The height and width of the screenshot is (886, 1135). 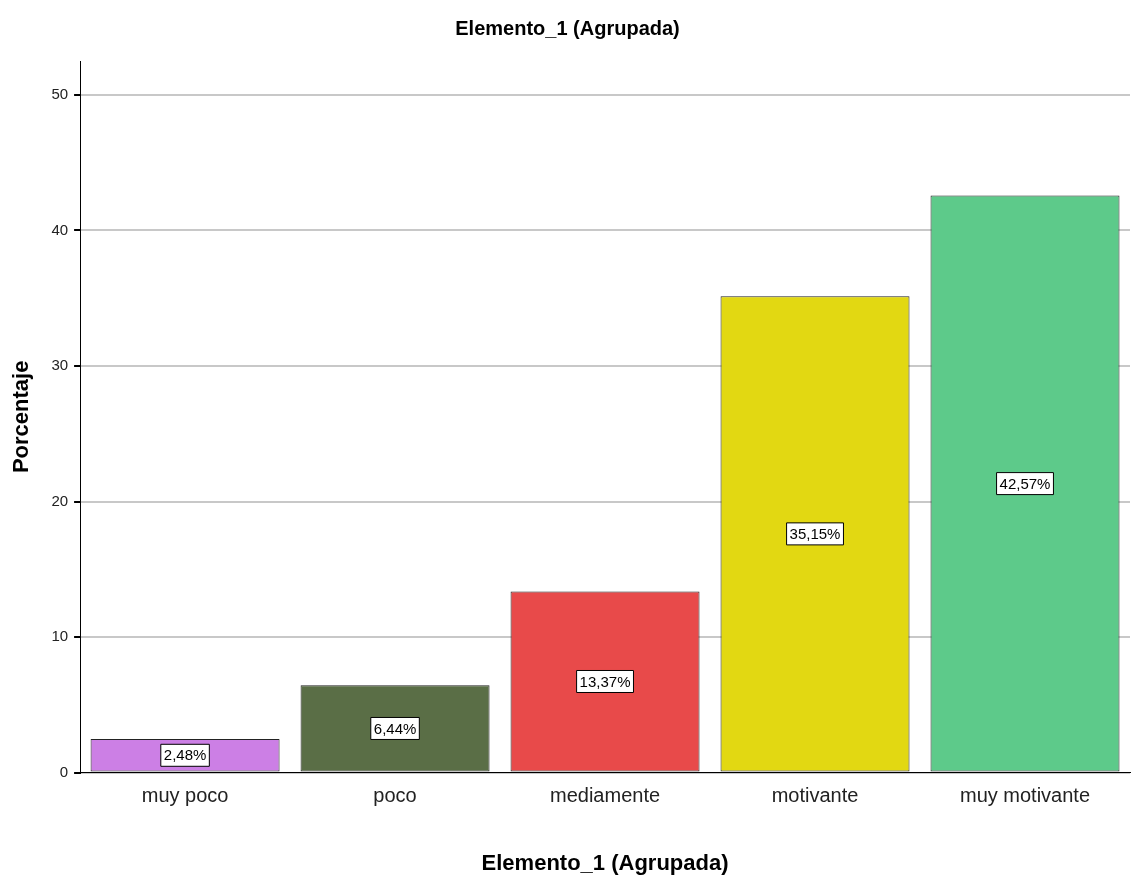 I want to click on chart-title: Elemento_1 (Agrupada), so click(x=567, y=27).